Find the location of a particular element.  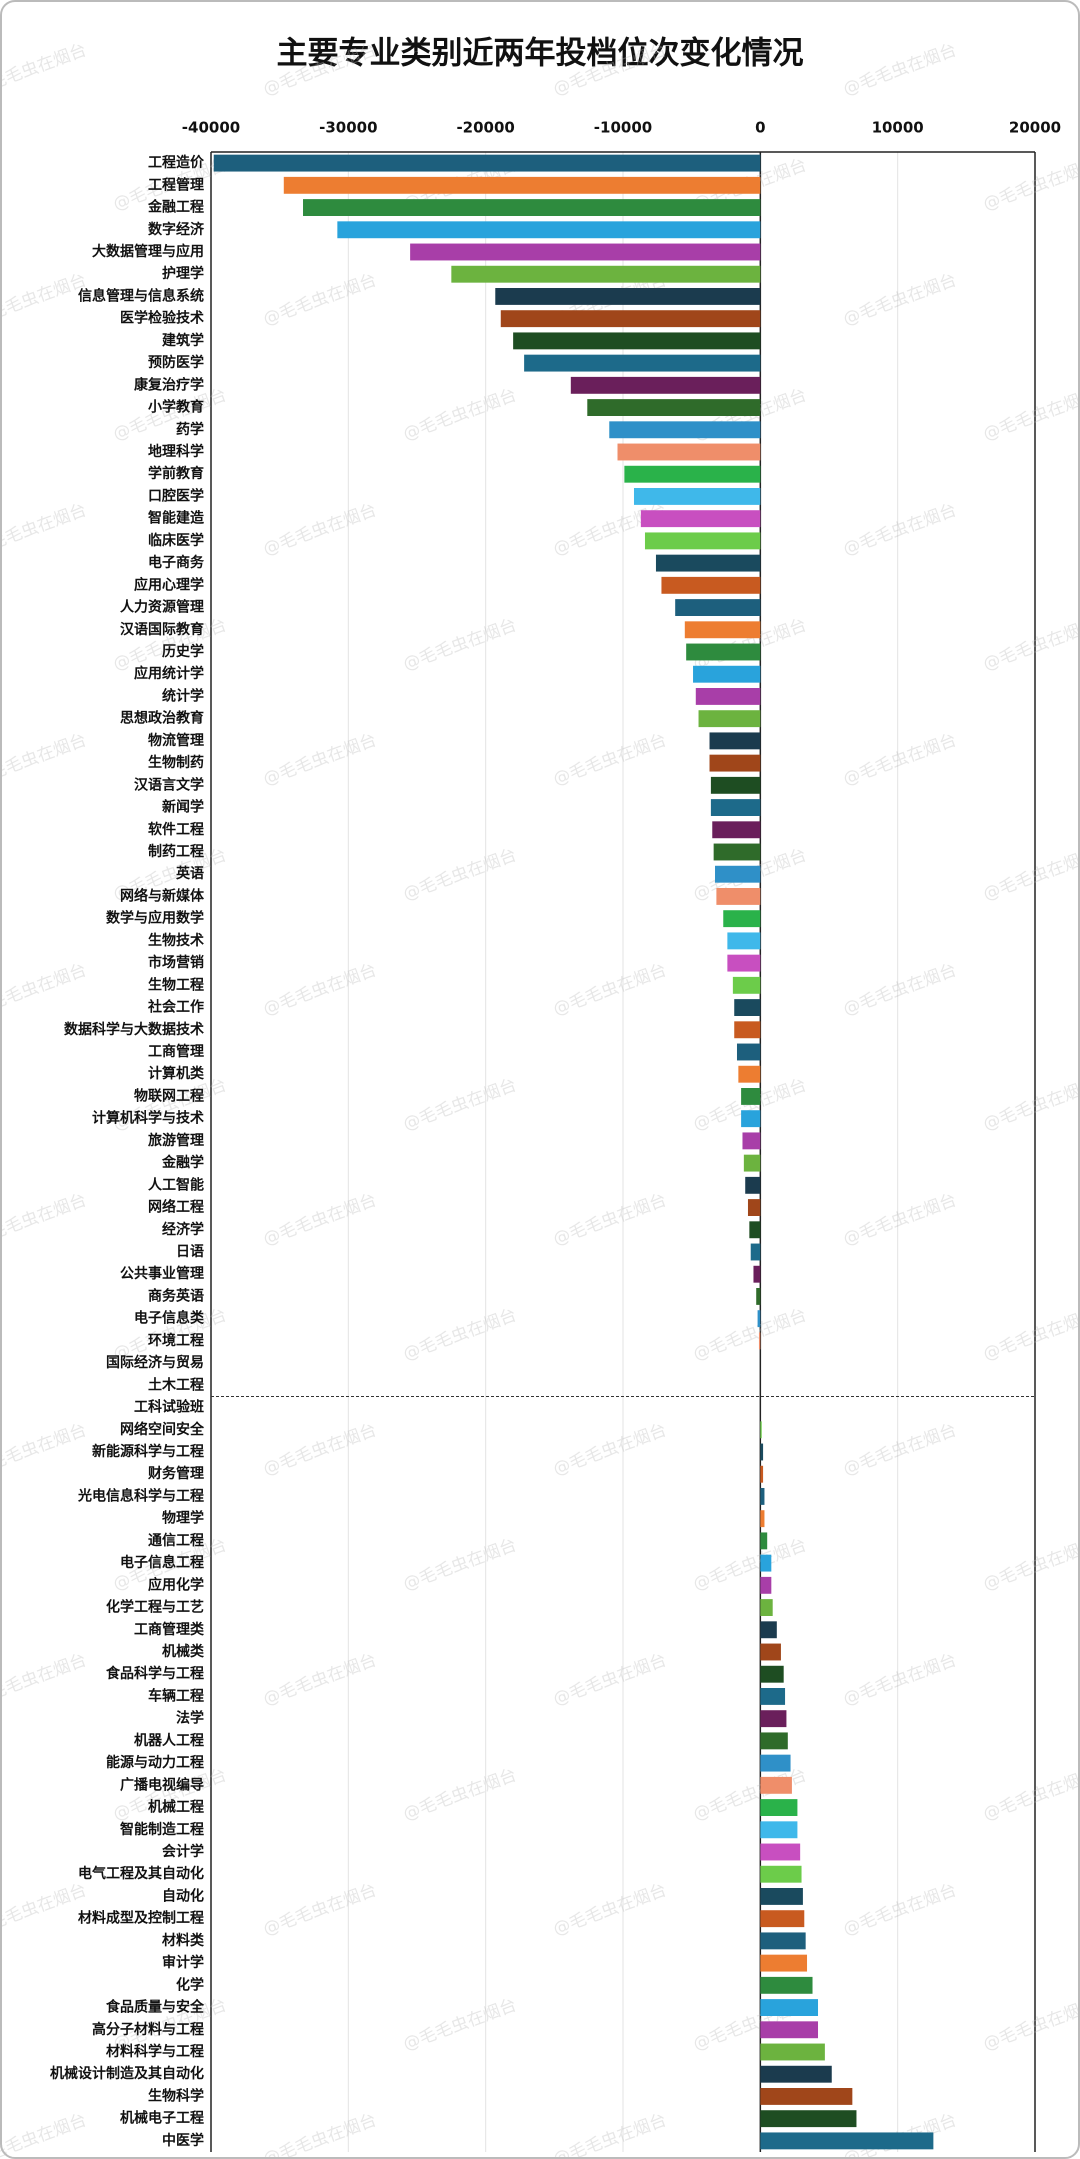

y-tick-label: 医学检验技术 is located at coordinates (162, 318).